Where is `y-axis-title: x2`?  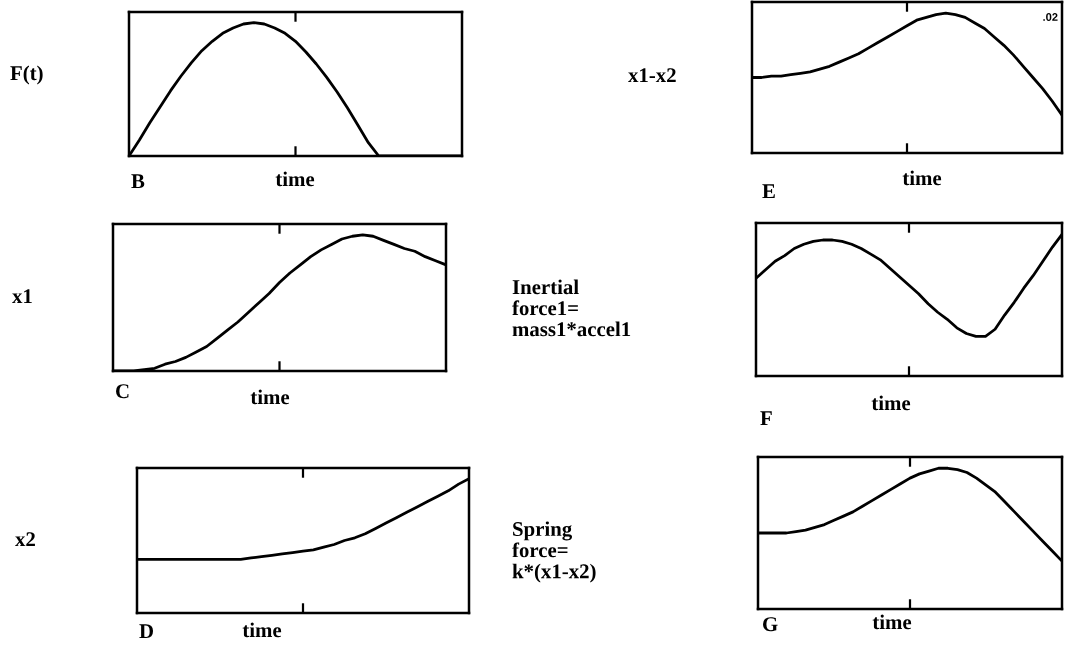 y-axis-title: x2 is located at coordinates (25, 539).